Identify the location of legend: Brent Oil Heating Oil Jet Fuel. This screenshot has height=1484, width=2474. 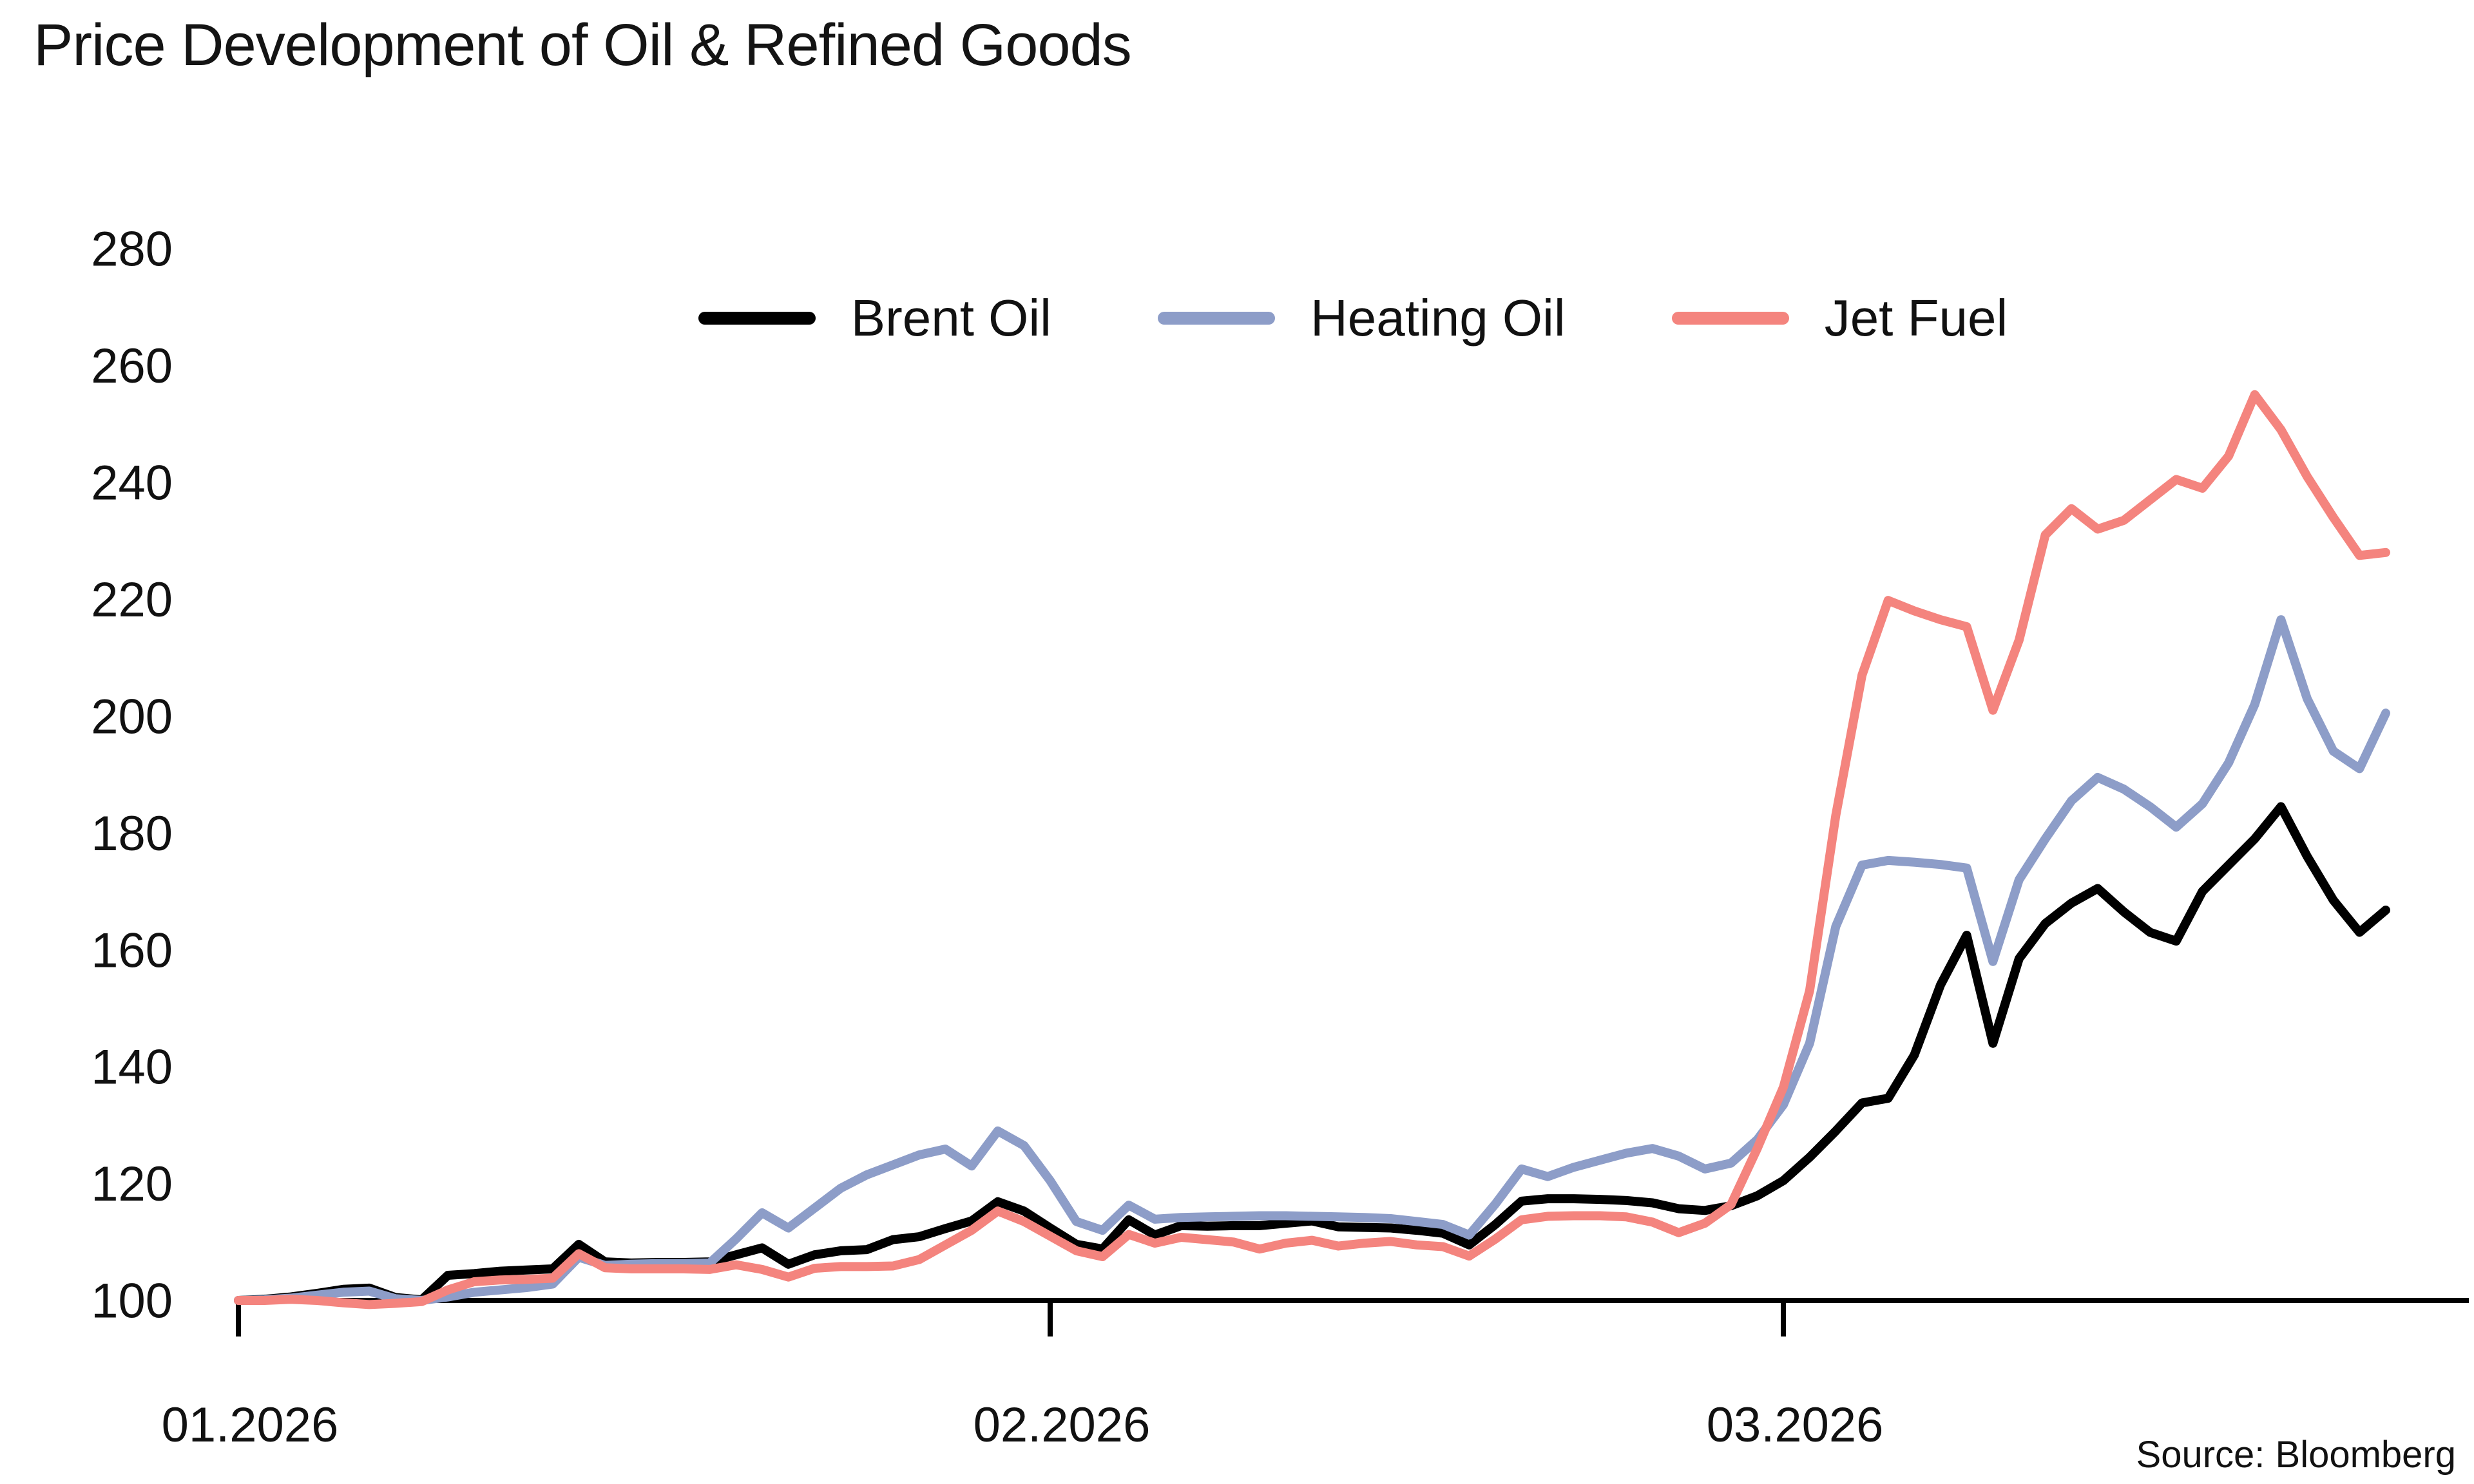
(1353, 318).